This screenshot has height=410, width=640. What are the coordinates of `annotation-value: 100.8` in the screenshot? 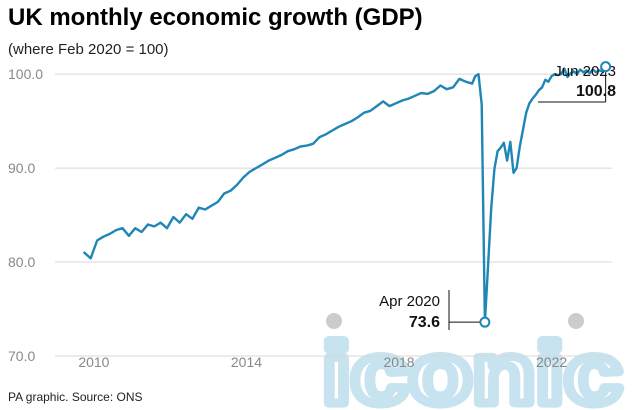 It's located at (596, 91).